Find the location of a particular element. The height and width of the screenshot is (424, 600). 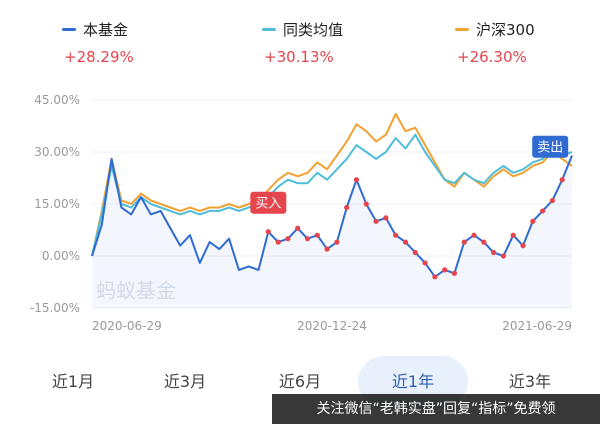

legend-item-peer-average: 同类均值 +30.13% is located at coordinates (302, 42).